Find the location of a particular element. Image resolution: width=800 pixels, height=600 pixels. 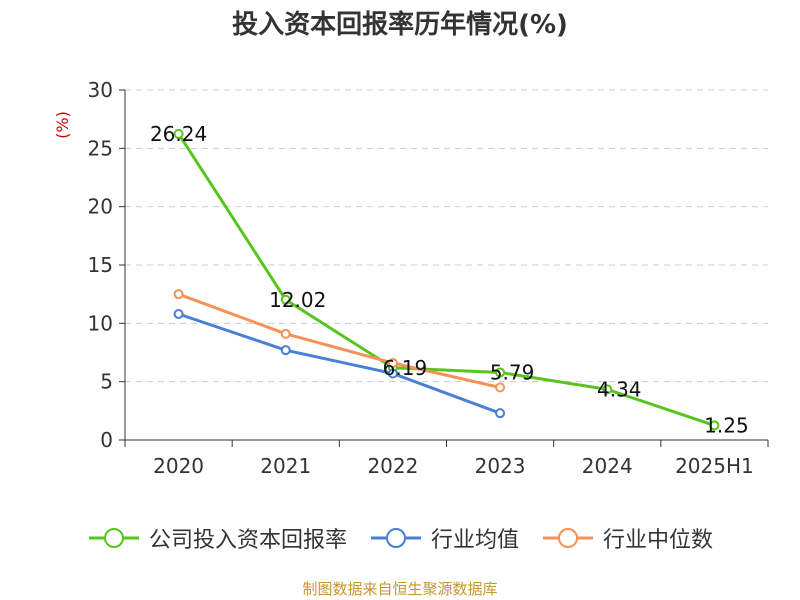

legend-label: 公司投入资本回报率 is located at coordinates (247, 540).